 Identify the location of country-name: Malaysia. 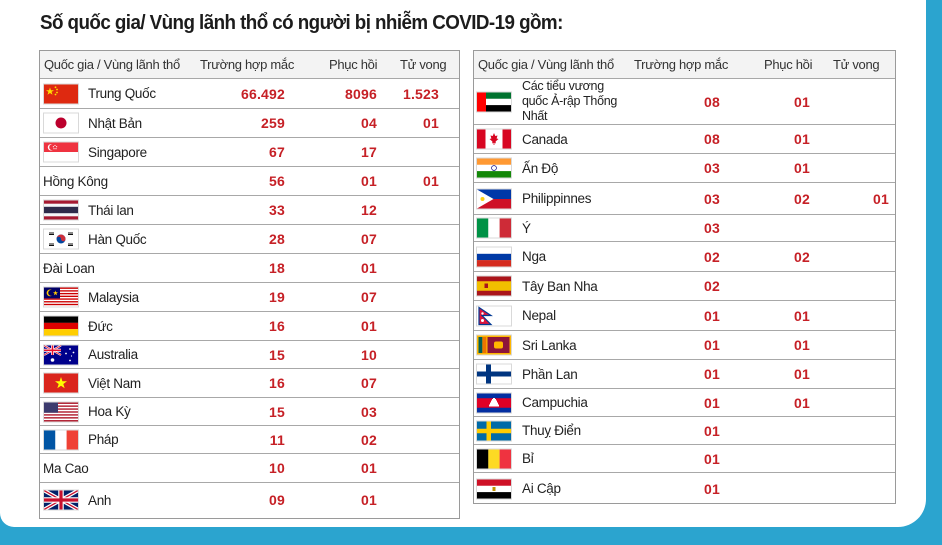
(113, 297).